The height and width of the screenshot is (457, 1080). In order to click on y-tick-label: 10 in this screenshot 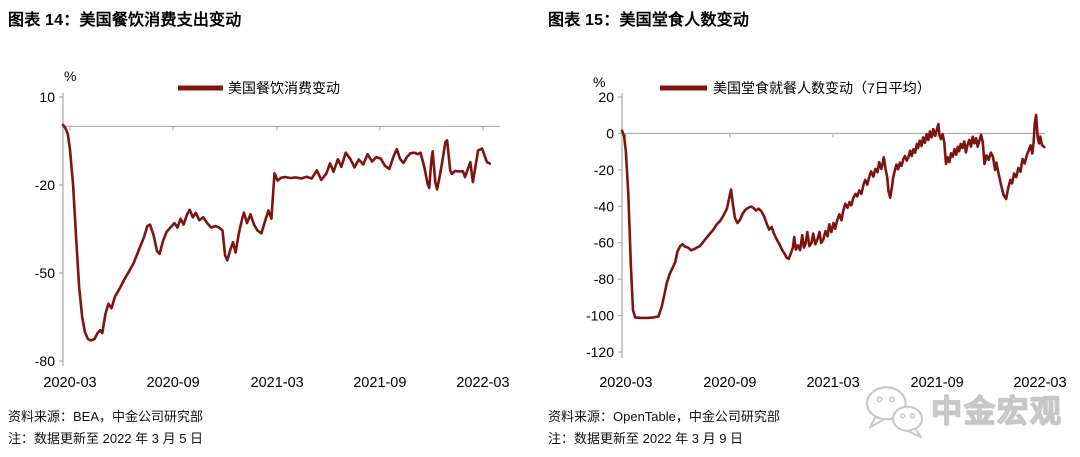, I will do `click(47, 97)`.